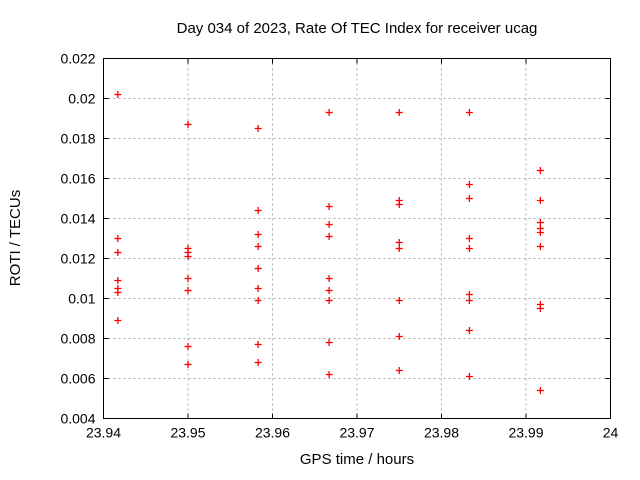 The image size is (640, 480). What do you see at coordinates (357, 459) in the screenshot?
I see `x-axis-label: GPS time / hours` at bounding box center [357, 459].